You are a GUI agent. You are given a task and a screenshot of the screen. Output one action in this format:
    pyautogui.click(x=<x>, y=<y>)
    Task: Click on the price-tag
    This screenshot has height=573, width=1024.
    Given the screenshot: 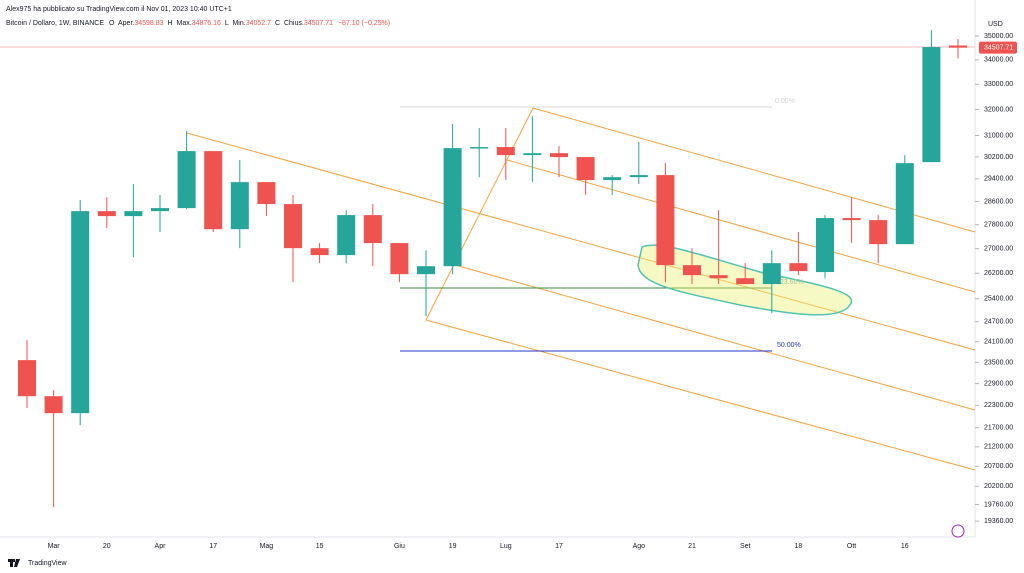 What is the action you would take?
    pyautogui.click(x=998, y=47)
    